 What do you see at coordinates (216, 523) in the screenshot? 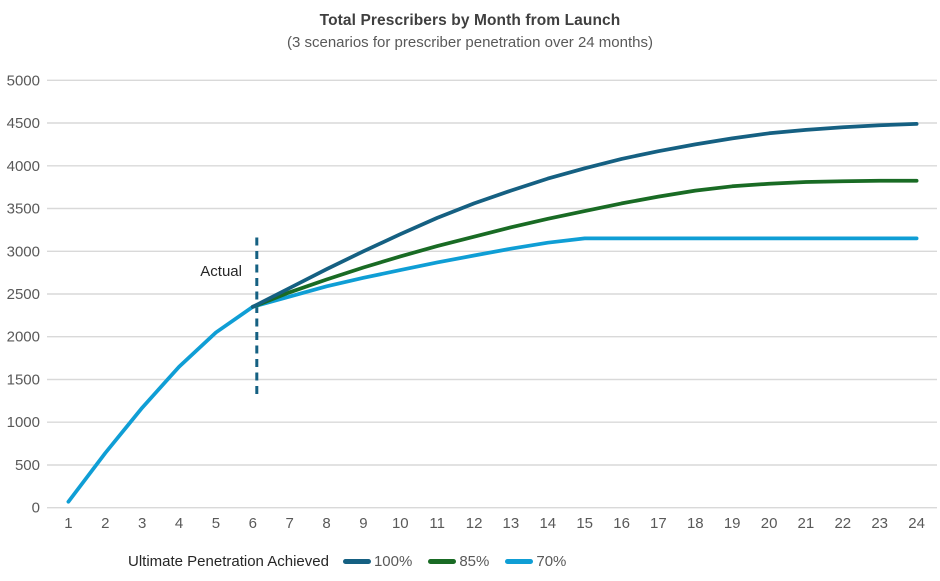
I see `x-tick-label: 5` at bounding box center [216, 523].